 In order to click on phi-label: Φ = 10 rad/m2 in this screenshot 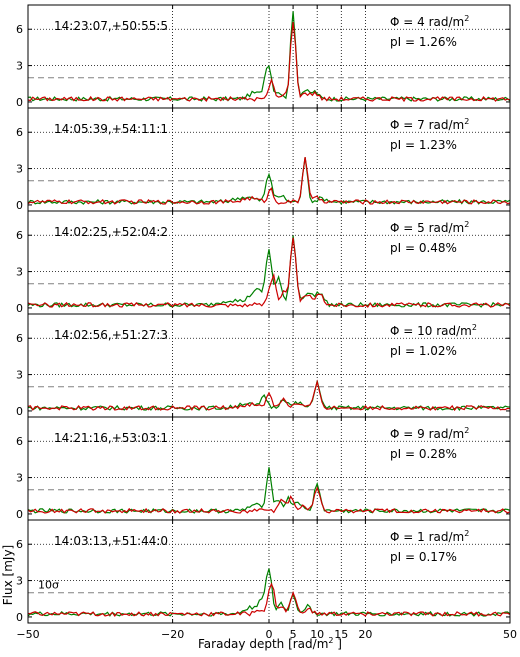, I will do `click(433, 330)`.